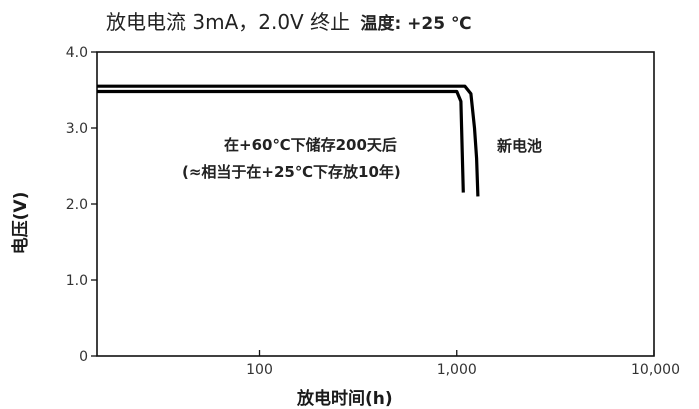 This screenshot has height=409, width=699. What do you see at coordinates (310, 145) in the screenshot?
I see `annotation-storage-line1: 在+60℃下储存200天后` at bounding box center [310, 145].